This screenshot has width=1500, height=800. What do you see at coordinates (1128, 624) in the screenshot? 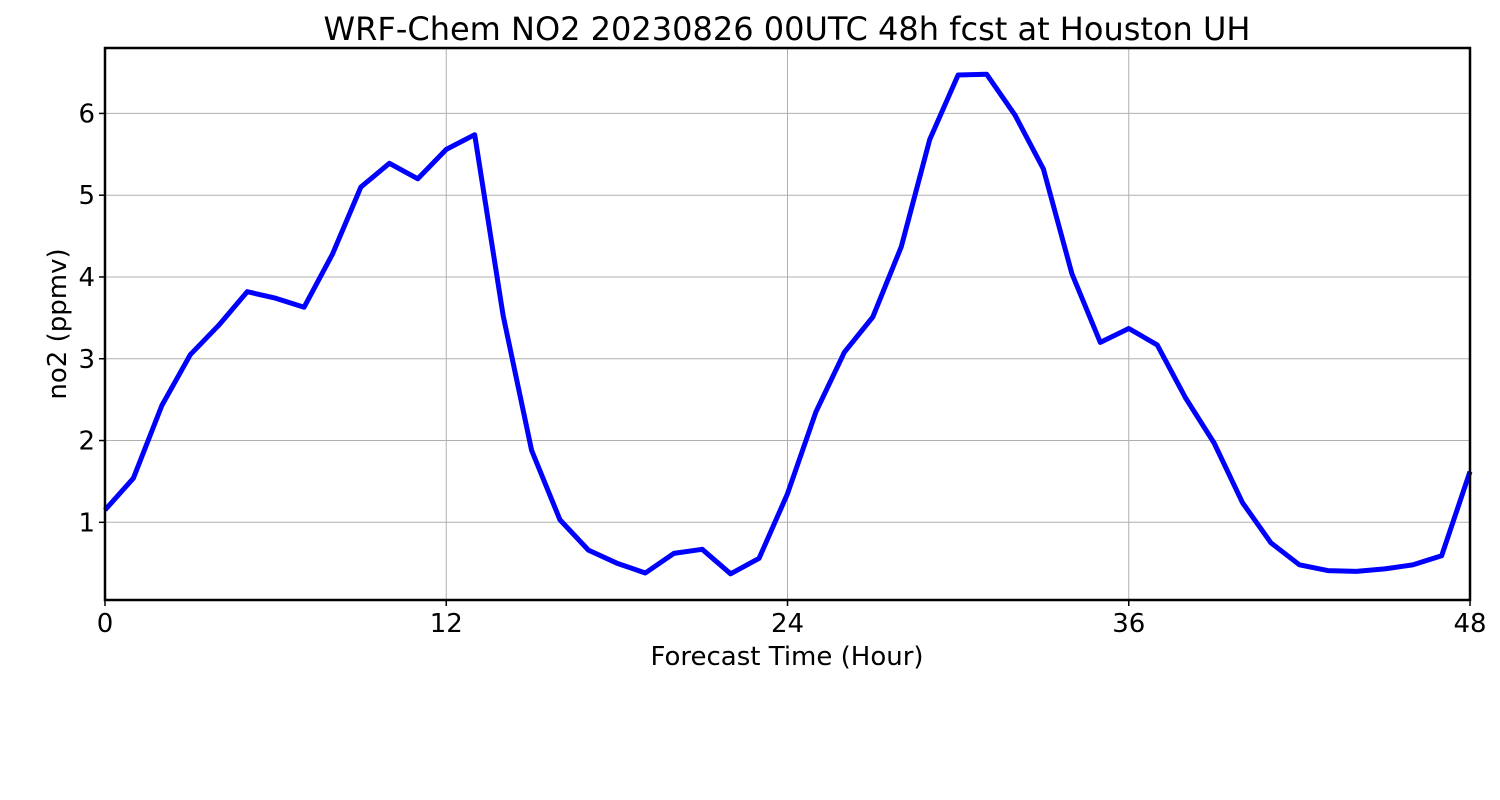
I see `x-tick-label: 36` at bounding box center [1128, 624].